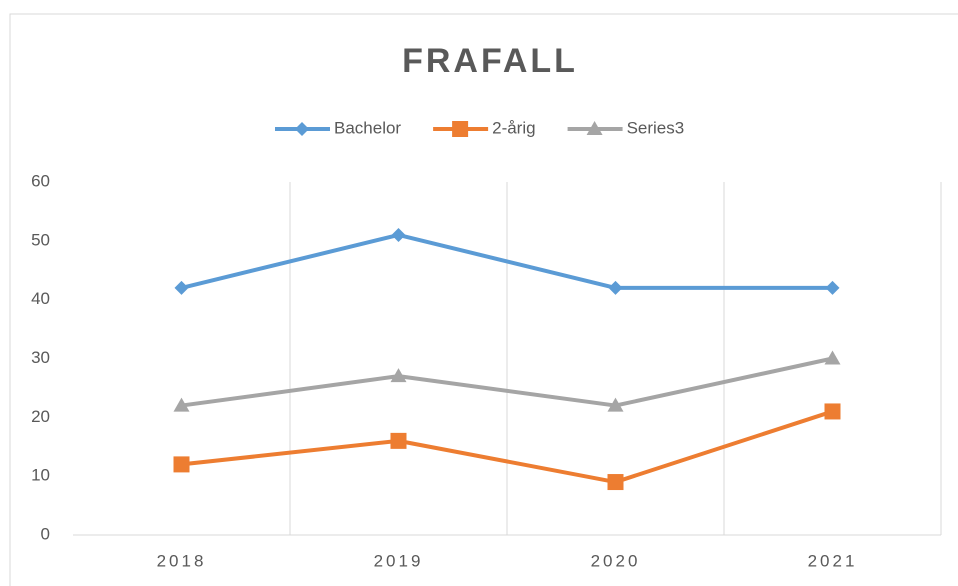 This screenshot has height=586, width=958. Describe the element at coordinates (833, 560) in the screenshot. I see `x-tick-label: 2021` at that location.